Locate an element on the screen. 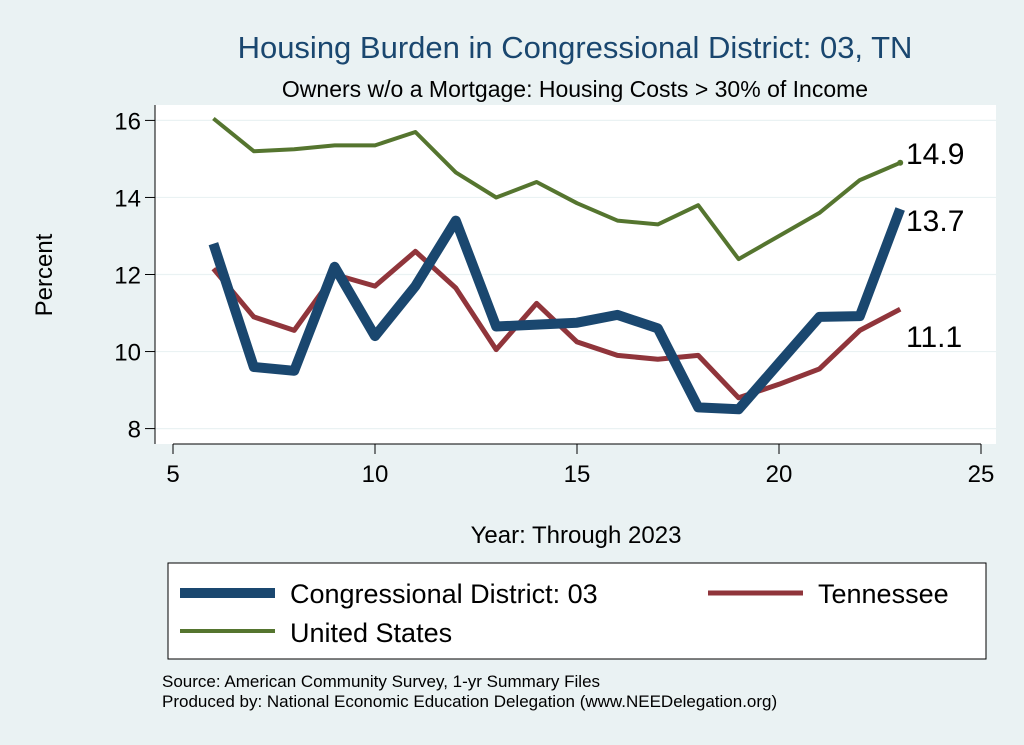  end-labels: 13.7 11.1 14.9 is located at coordinates (930, 246).